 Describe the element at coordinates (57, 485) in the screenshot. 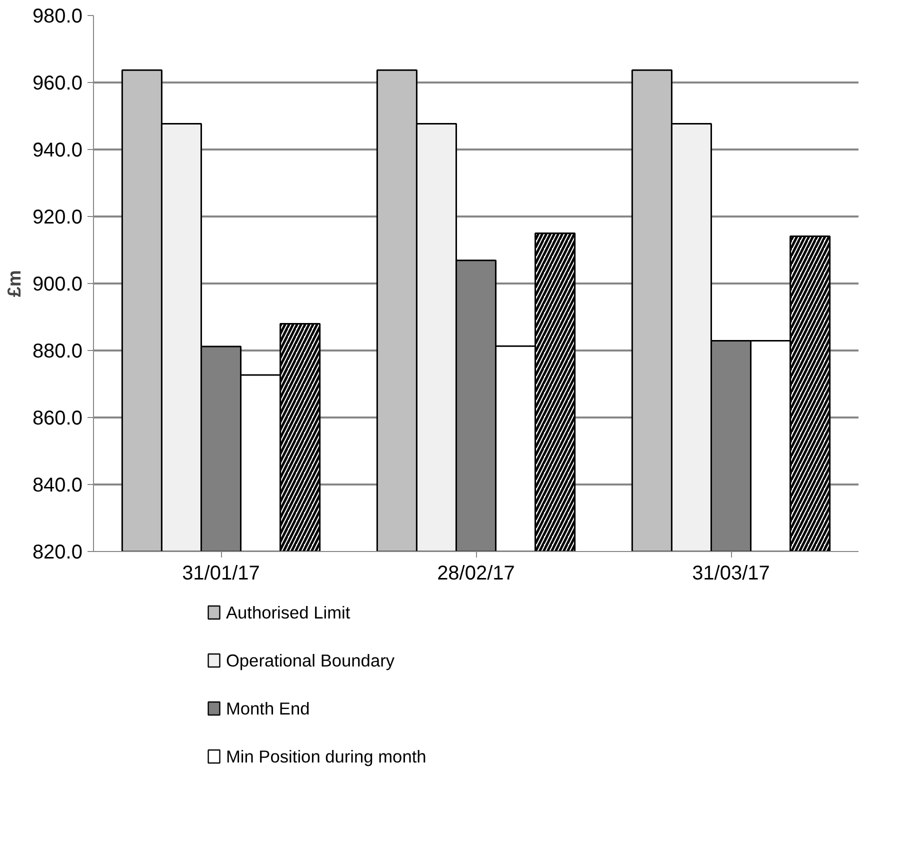

I see `y-tick-label: 840.0` at that location.